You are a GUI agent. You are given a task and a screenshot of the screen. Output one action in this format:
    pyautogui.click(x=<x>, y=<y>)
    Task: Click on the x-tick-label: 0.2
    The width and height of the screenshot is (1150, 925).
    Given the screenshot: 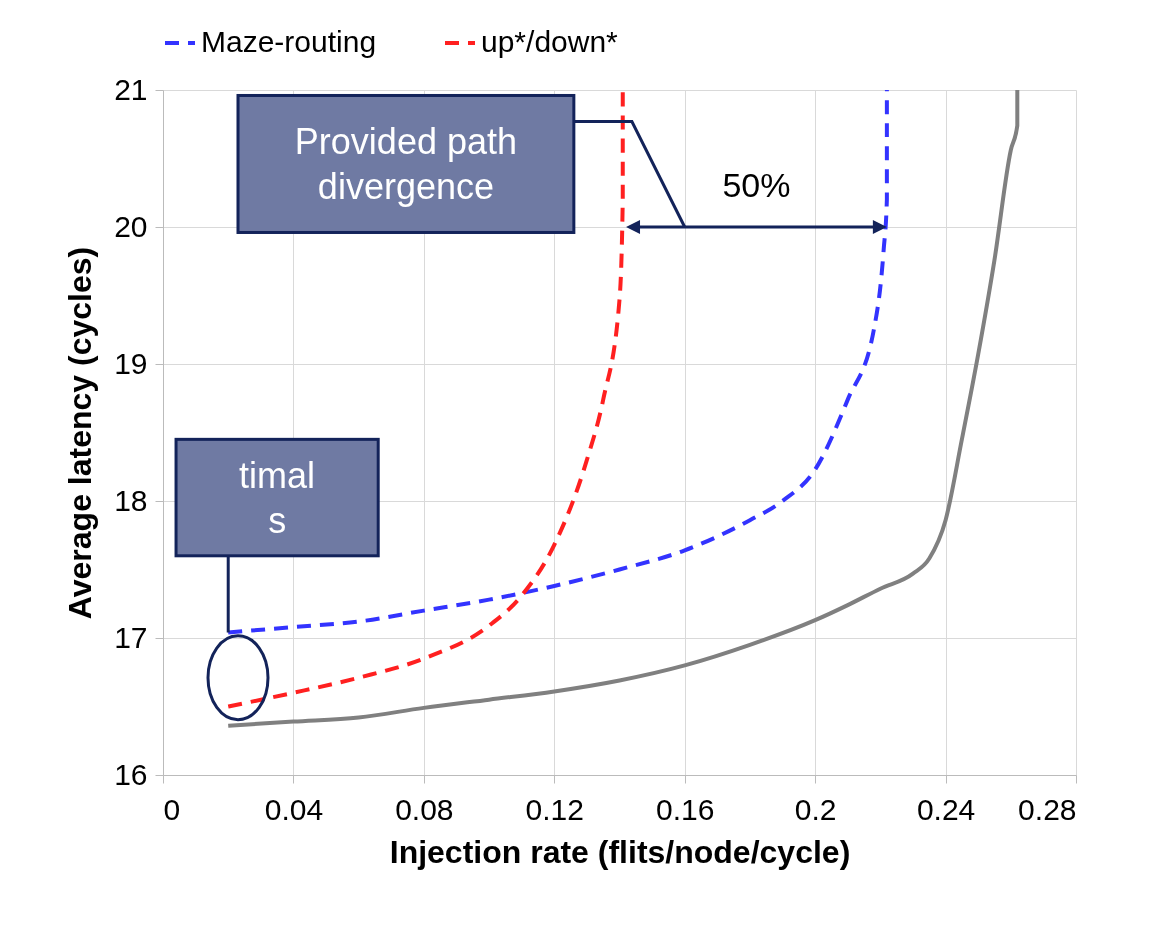 What is the action you would take?
    pyautogui.click(x=815, y=809)
    